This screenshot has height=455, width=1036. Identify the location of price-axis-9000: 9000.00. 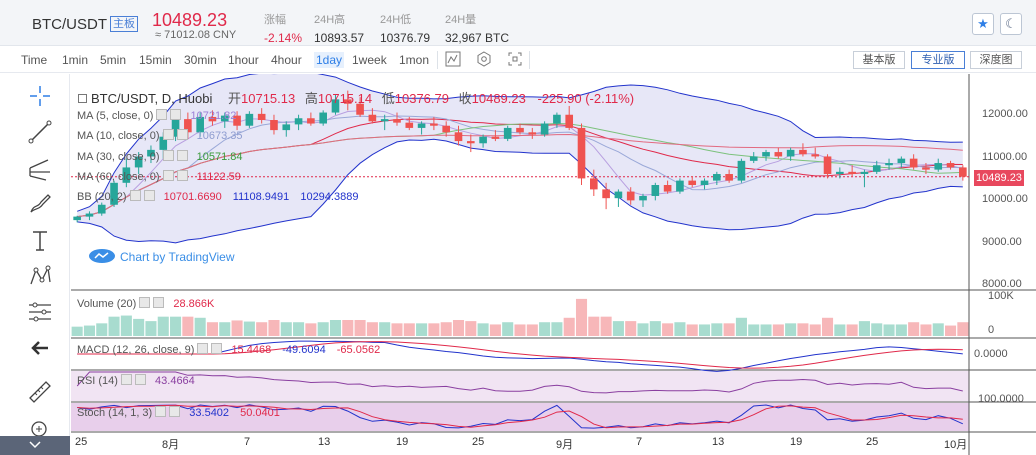
(1002, 242).